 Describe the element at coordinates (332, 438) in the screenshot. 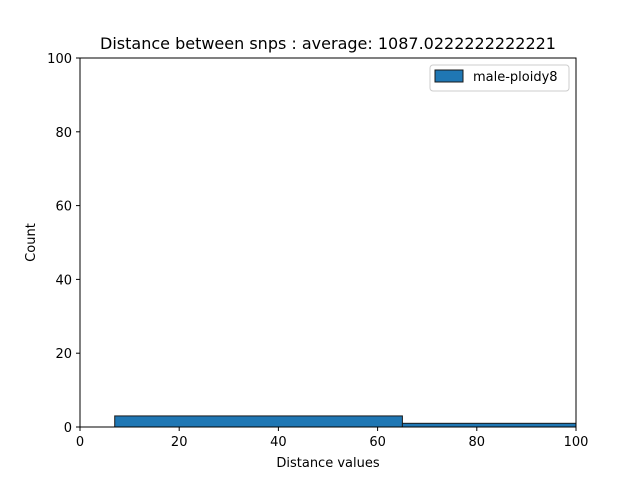

I see `x-axis: 0 20 40 60 80 100` at that location.